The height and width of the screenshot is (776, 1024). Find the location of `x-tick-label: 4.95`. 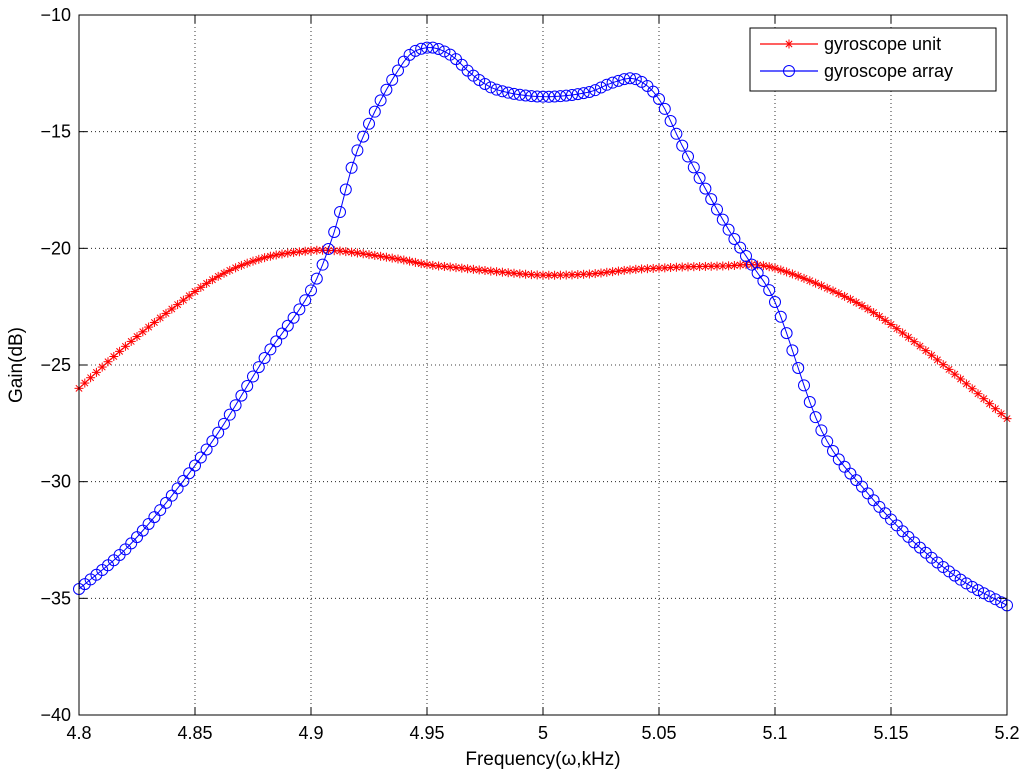

x-tick-label: 4.95 is located at coordinates (426, 733).